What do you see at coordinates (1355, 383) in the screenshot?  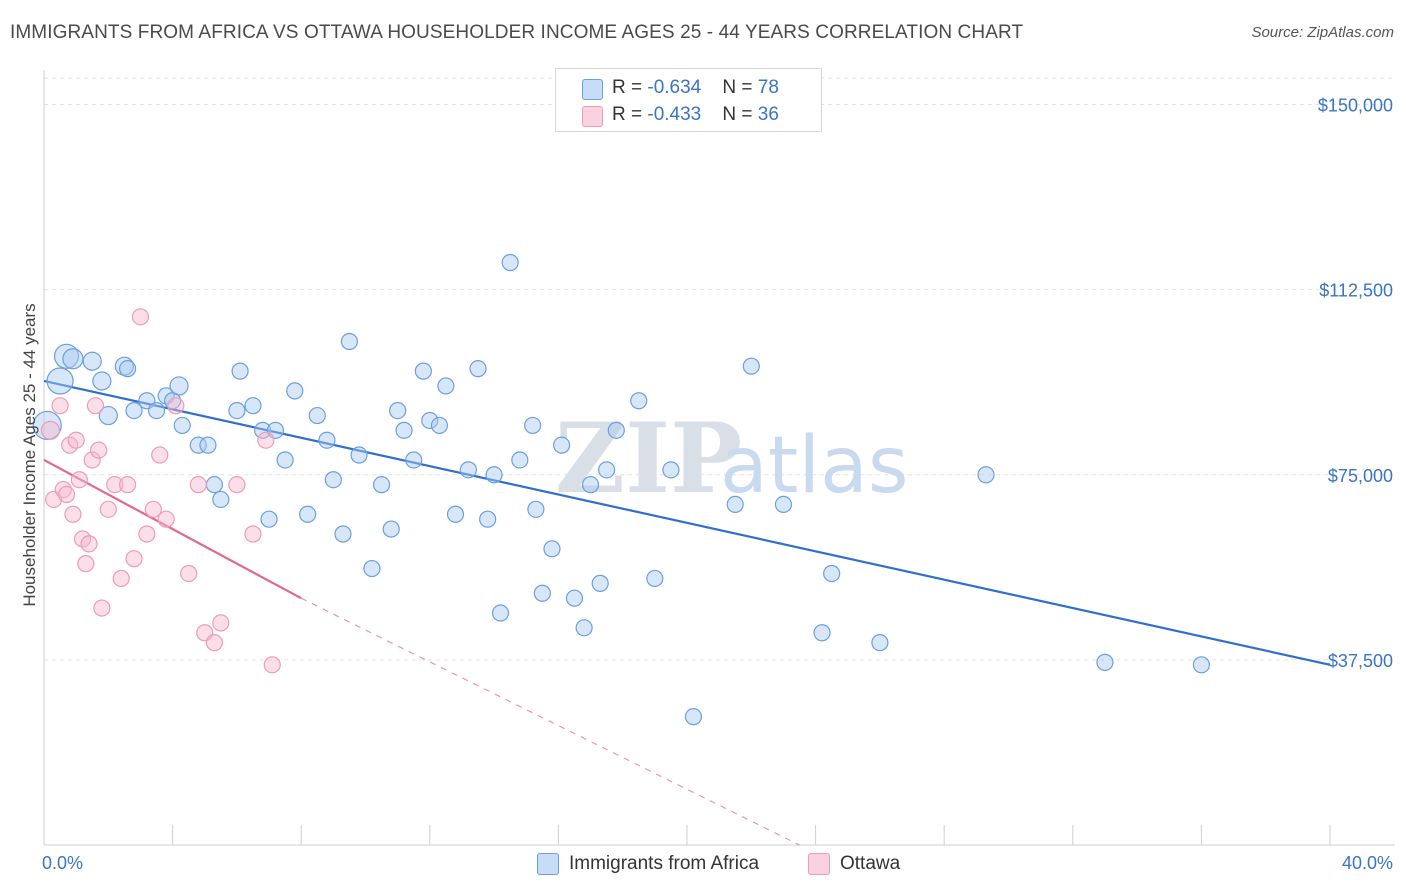 I see `y-tick-labels: $37,500 $75,000 $112,500 $150,000` at bounding box center [1355, 383].